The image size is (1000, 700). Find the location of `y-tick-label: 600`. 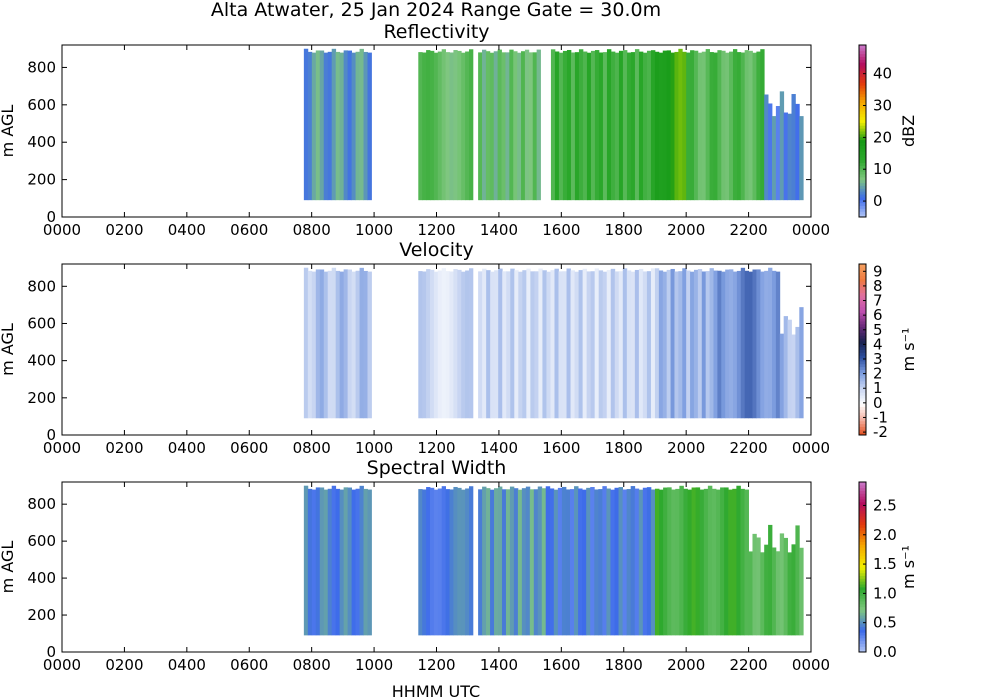

y-tick-label: 600 is located at coordinates (41, 541).